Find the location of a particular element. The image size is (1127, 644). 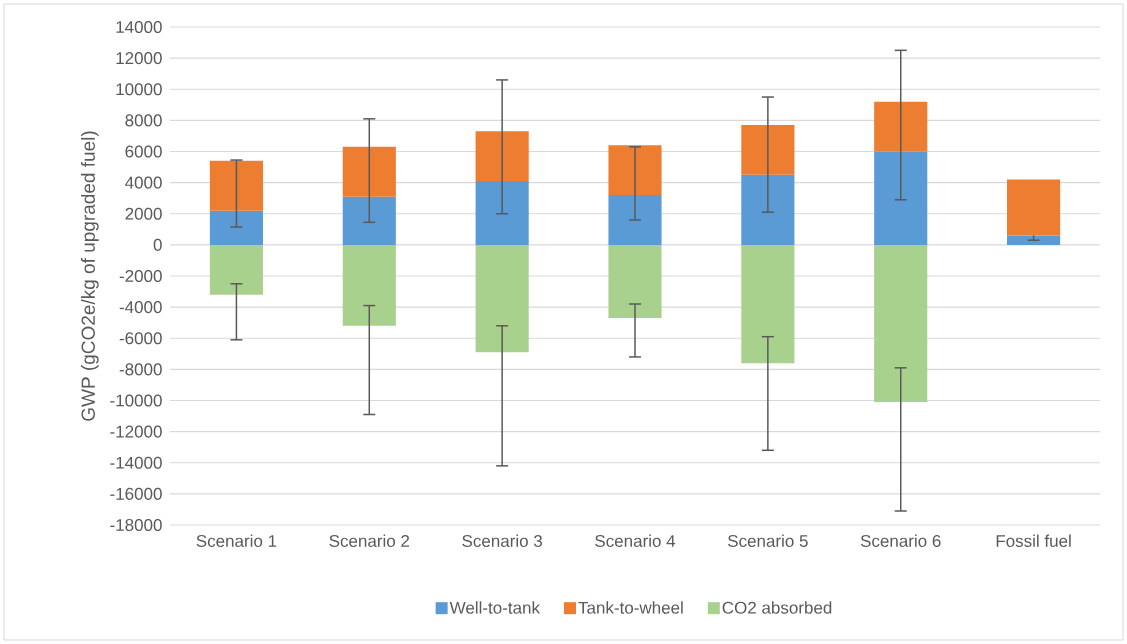

legend-label: Tank-to-wheel is located at coordinates (630, 607).